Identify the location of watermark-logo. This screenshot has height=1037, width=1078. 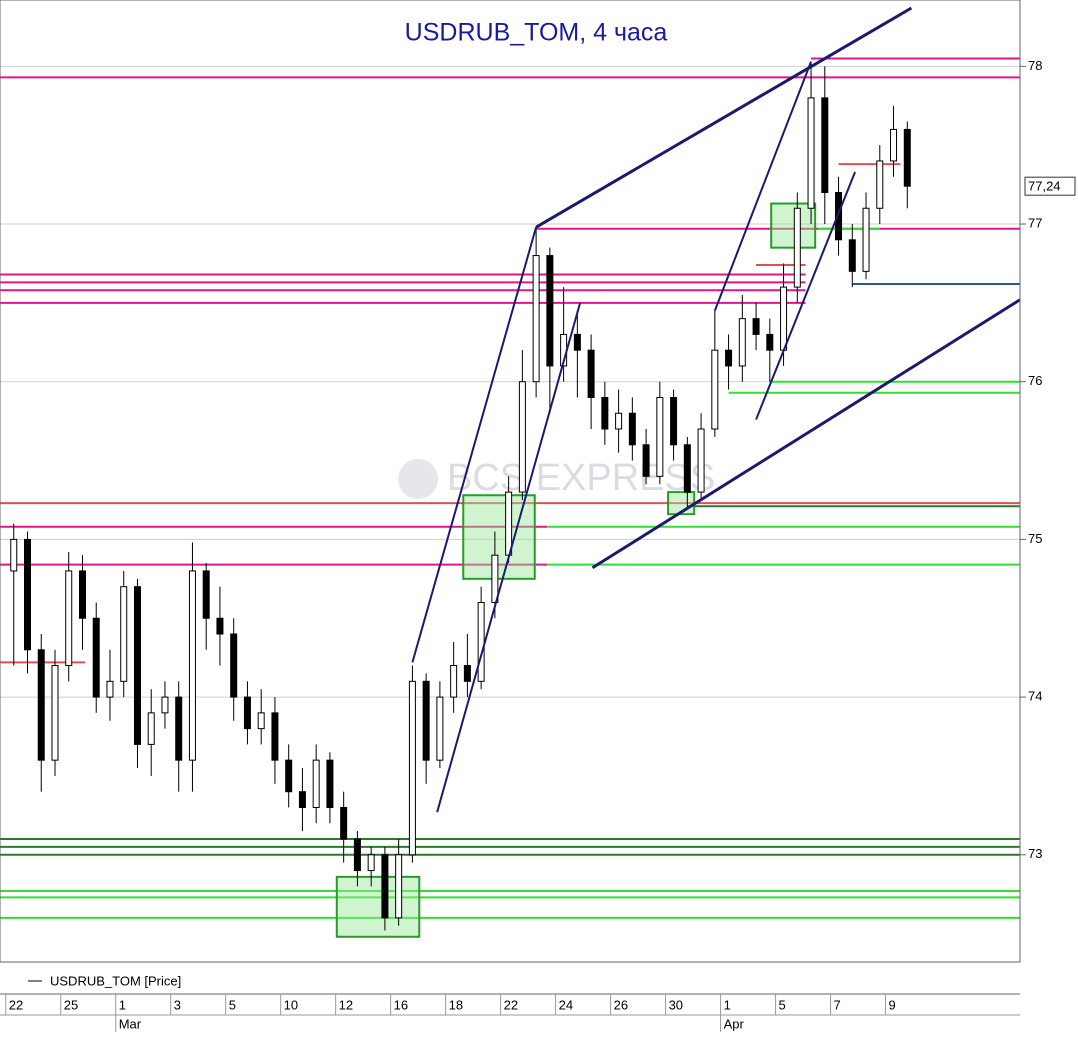
(418, 479).